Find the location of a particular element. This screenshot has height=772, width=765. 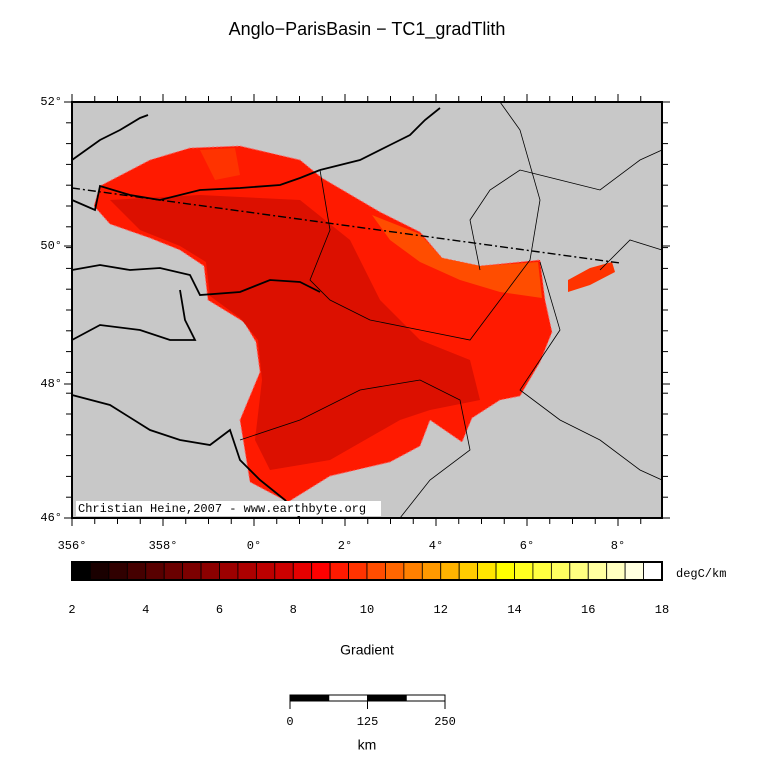

colorbar-tick-label: 6 is located at coordinates (219, 610).